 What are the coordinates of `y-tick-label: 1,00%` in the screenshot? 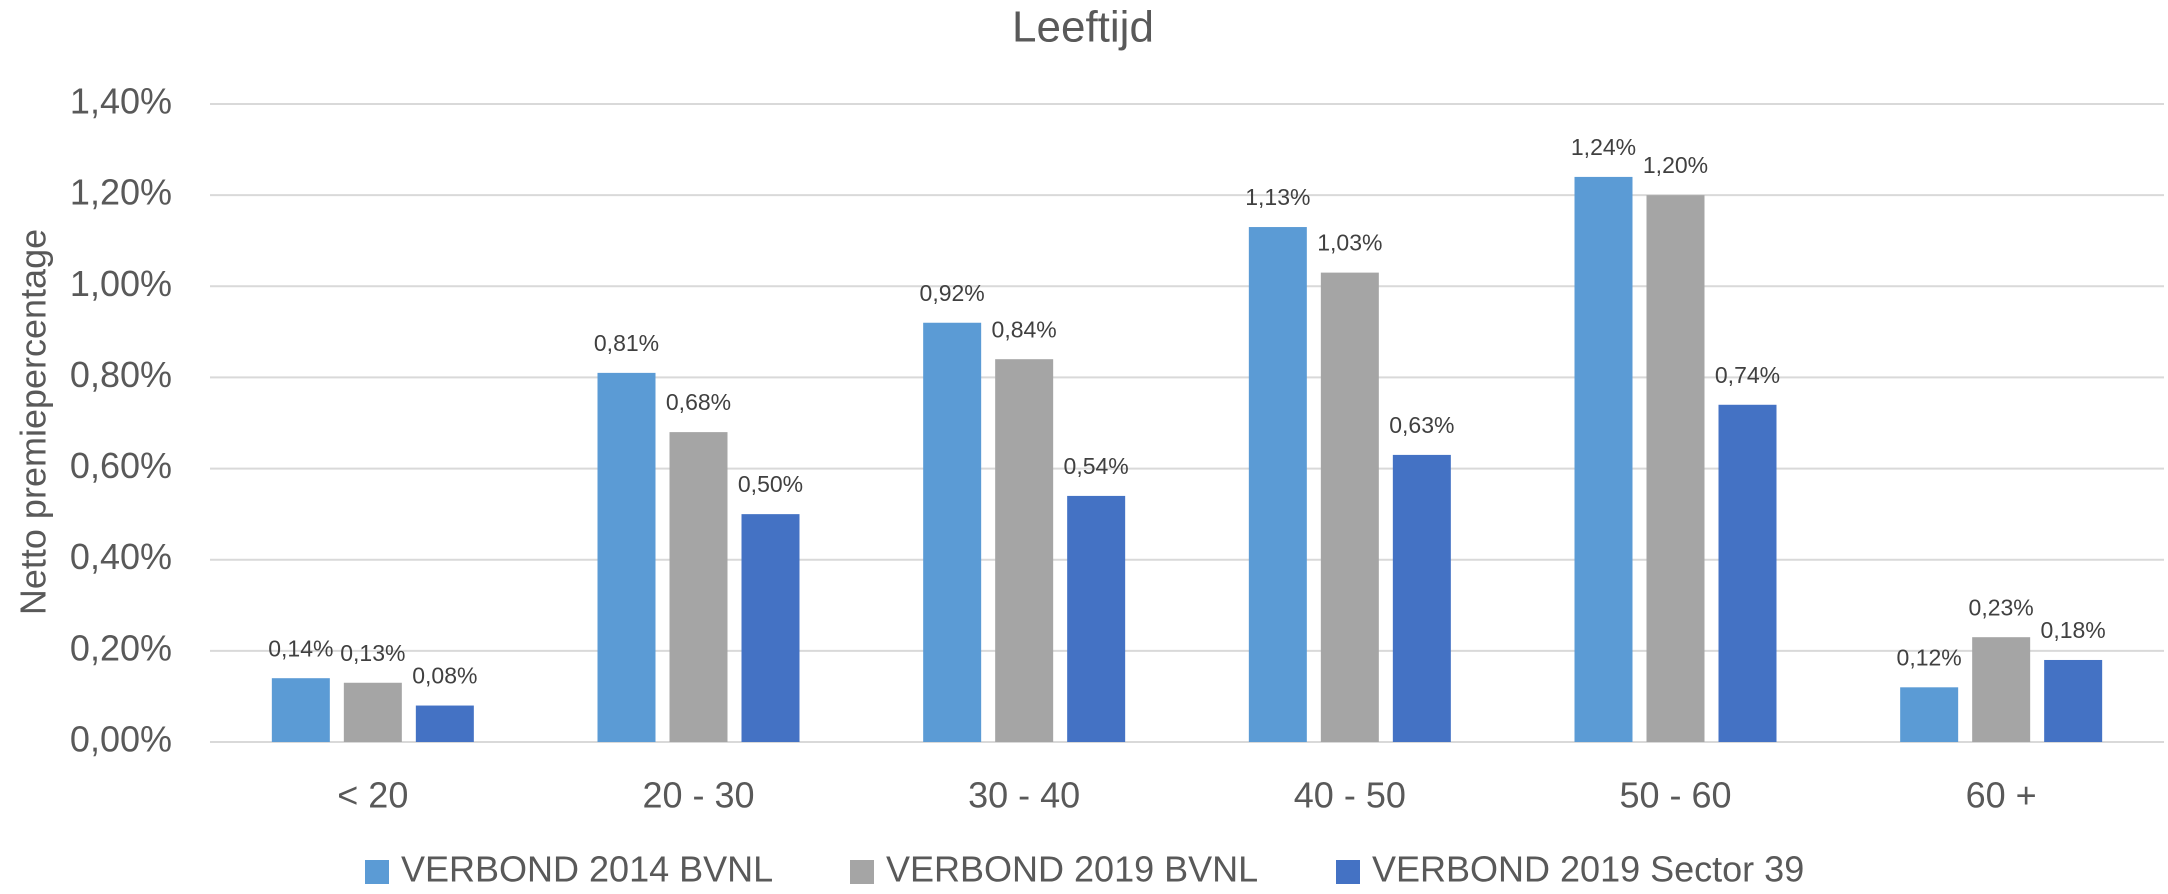 It's located at (121, 283).